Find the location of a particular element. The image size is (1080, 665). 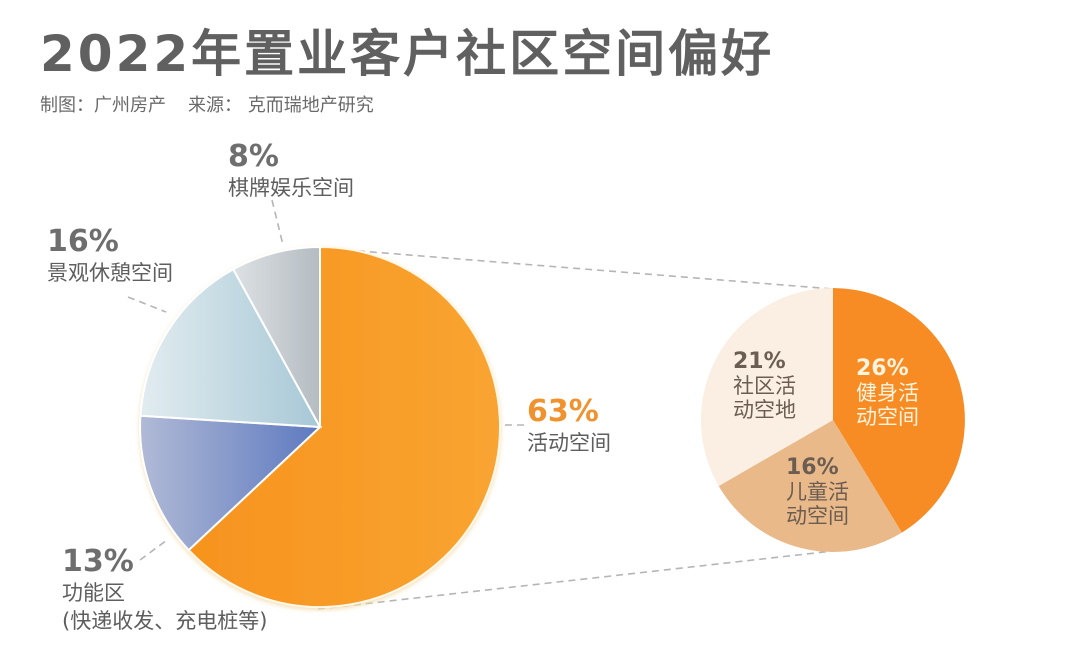

chart-subtitle: 制图：广州房产 来源： 克而瑞地产研究 is located at coordinates (218, 104).